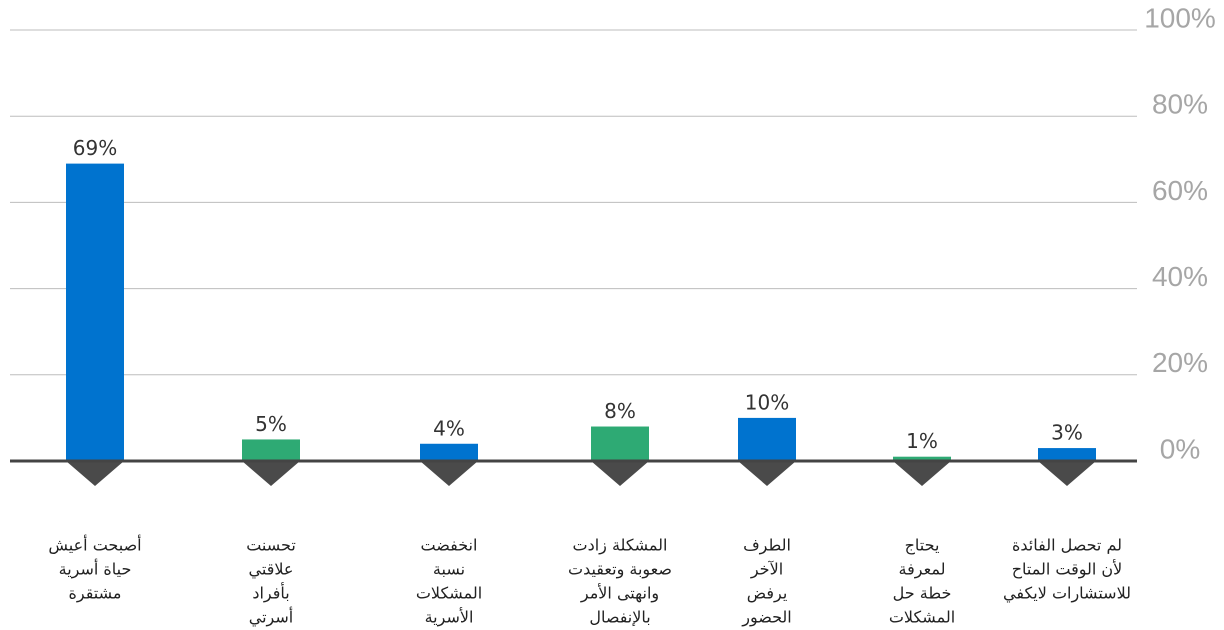 Image resolution: width=1224 pixels, height=630 pixels. Describe the element at coordinates (922, 441) in the screenshot. I see `value-label: 1%` at that location.